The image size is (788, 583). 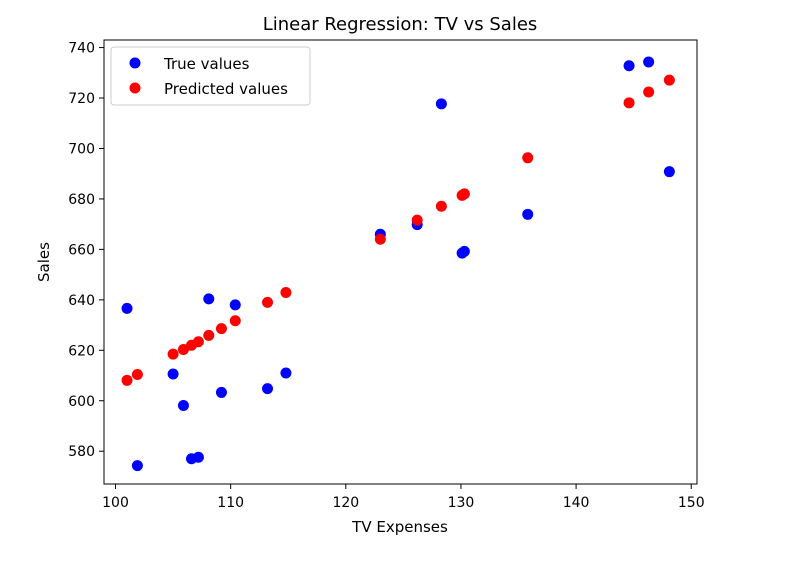 I want to click on x-axis-label: TV Expenses, so click(x=399, y=527).